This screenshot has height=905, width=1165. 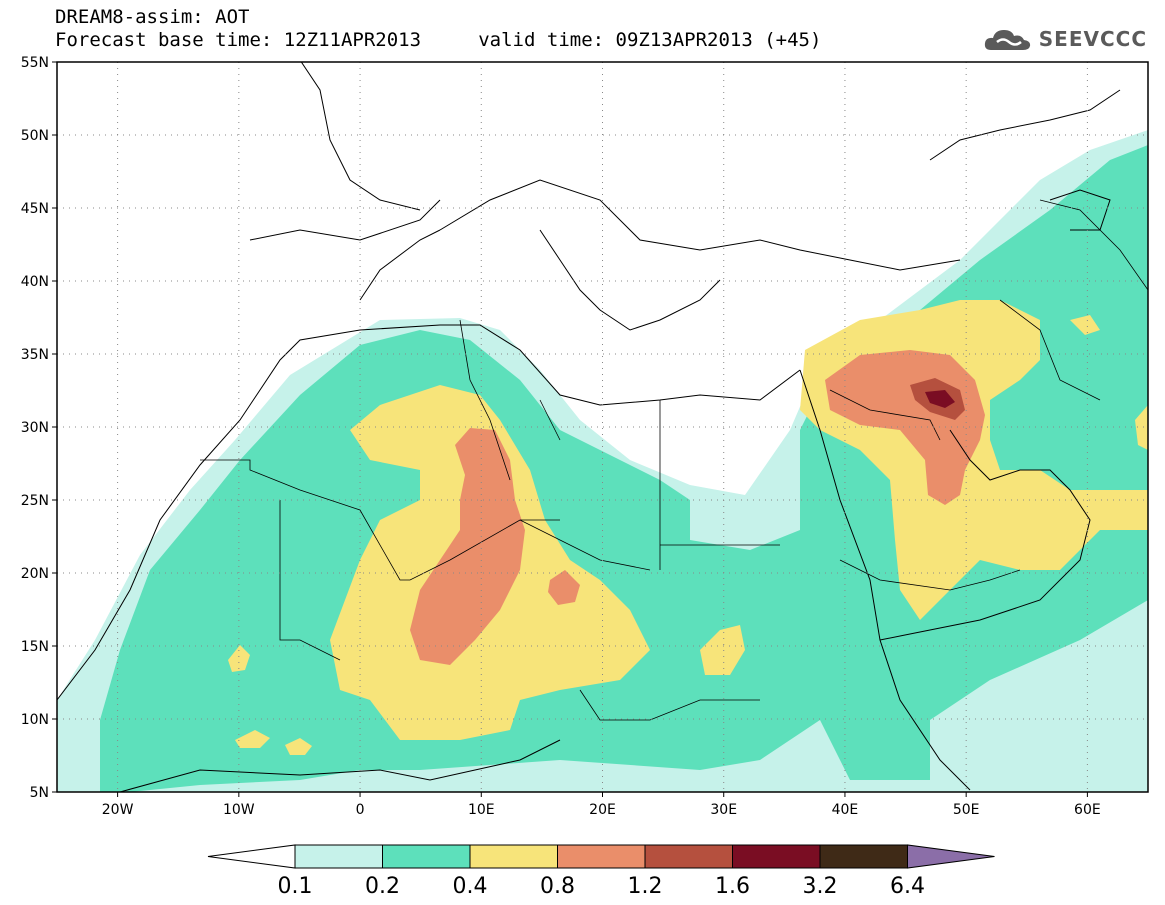 I want to click on lat-tick-label: 45N, so click(x=35, y=209).